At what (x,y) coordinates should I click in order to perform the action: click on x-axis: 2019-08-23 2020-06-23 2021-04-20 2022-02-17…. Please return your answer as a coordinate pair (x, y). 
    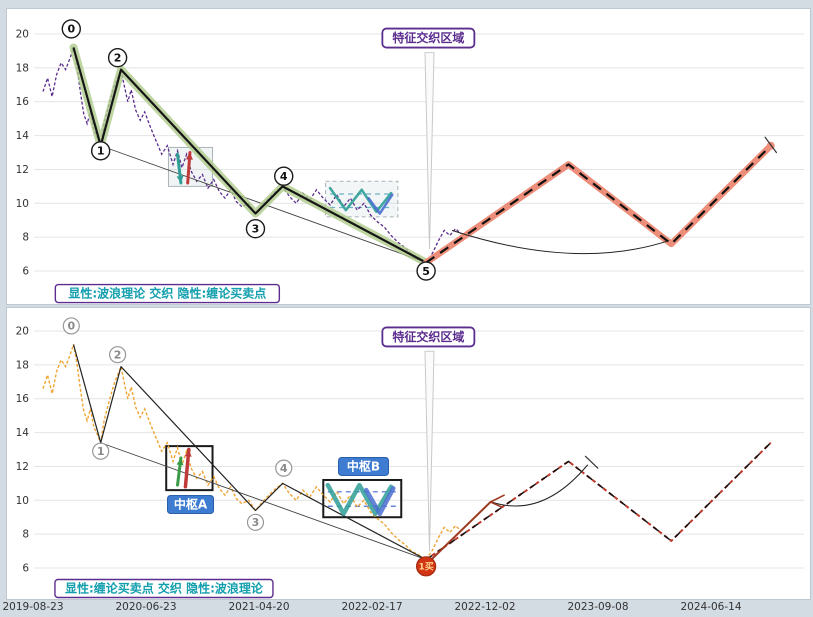
    Looking at the image, I should click on (406, 609).